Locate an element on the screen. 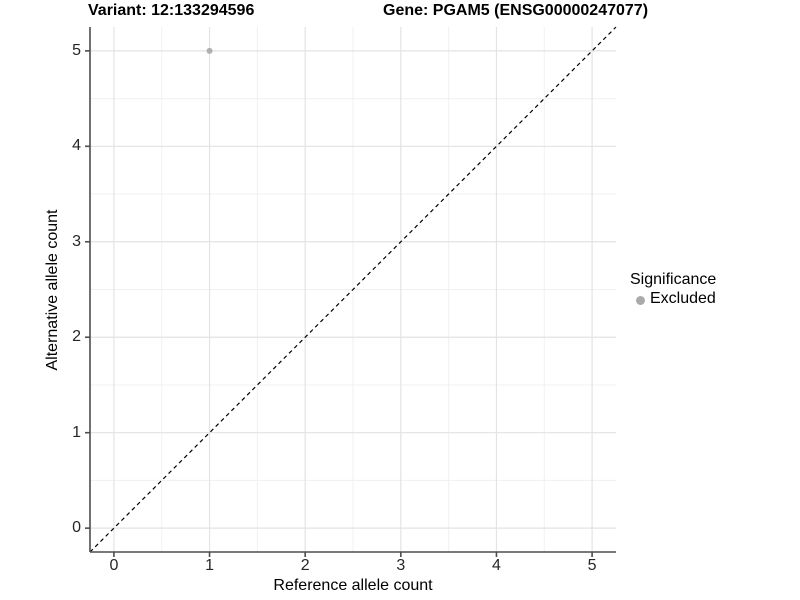  x-tick-label-0: 0 is located at coordinates (114, 565).